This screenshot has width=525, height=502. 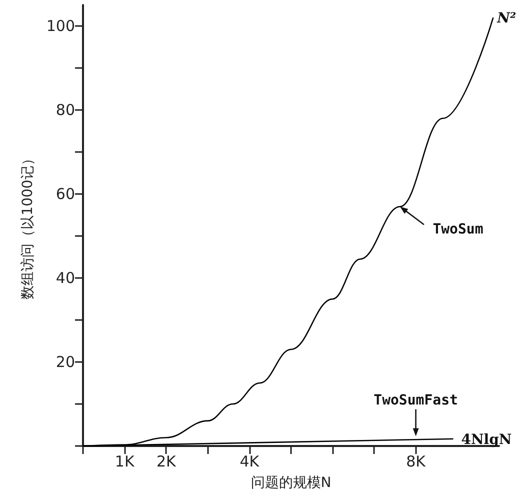 I want to click on y-tick-label: 40, so click(x=65, y=278).